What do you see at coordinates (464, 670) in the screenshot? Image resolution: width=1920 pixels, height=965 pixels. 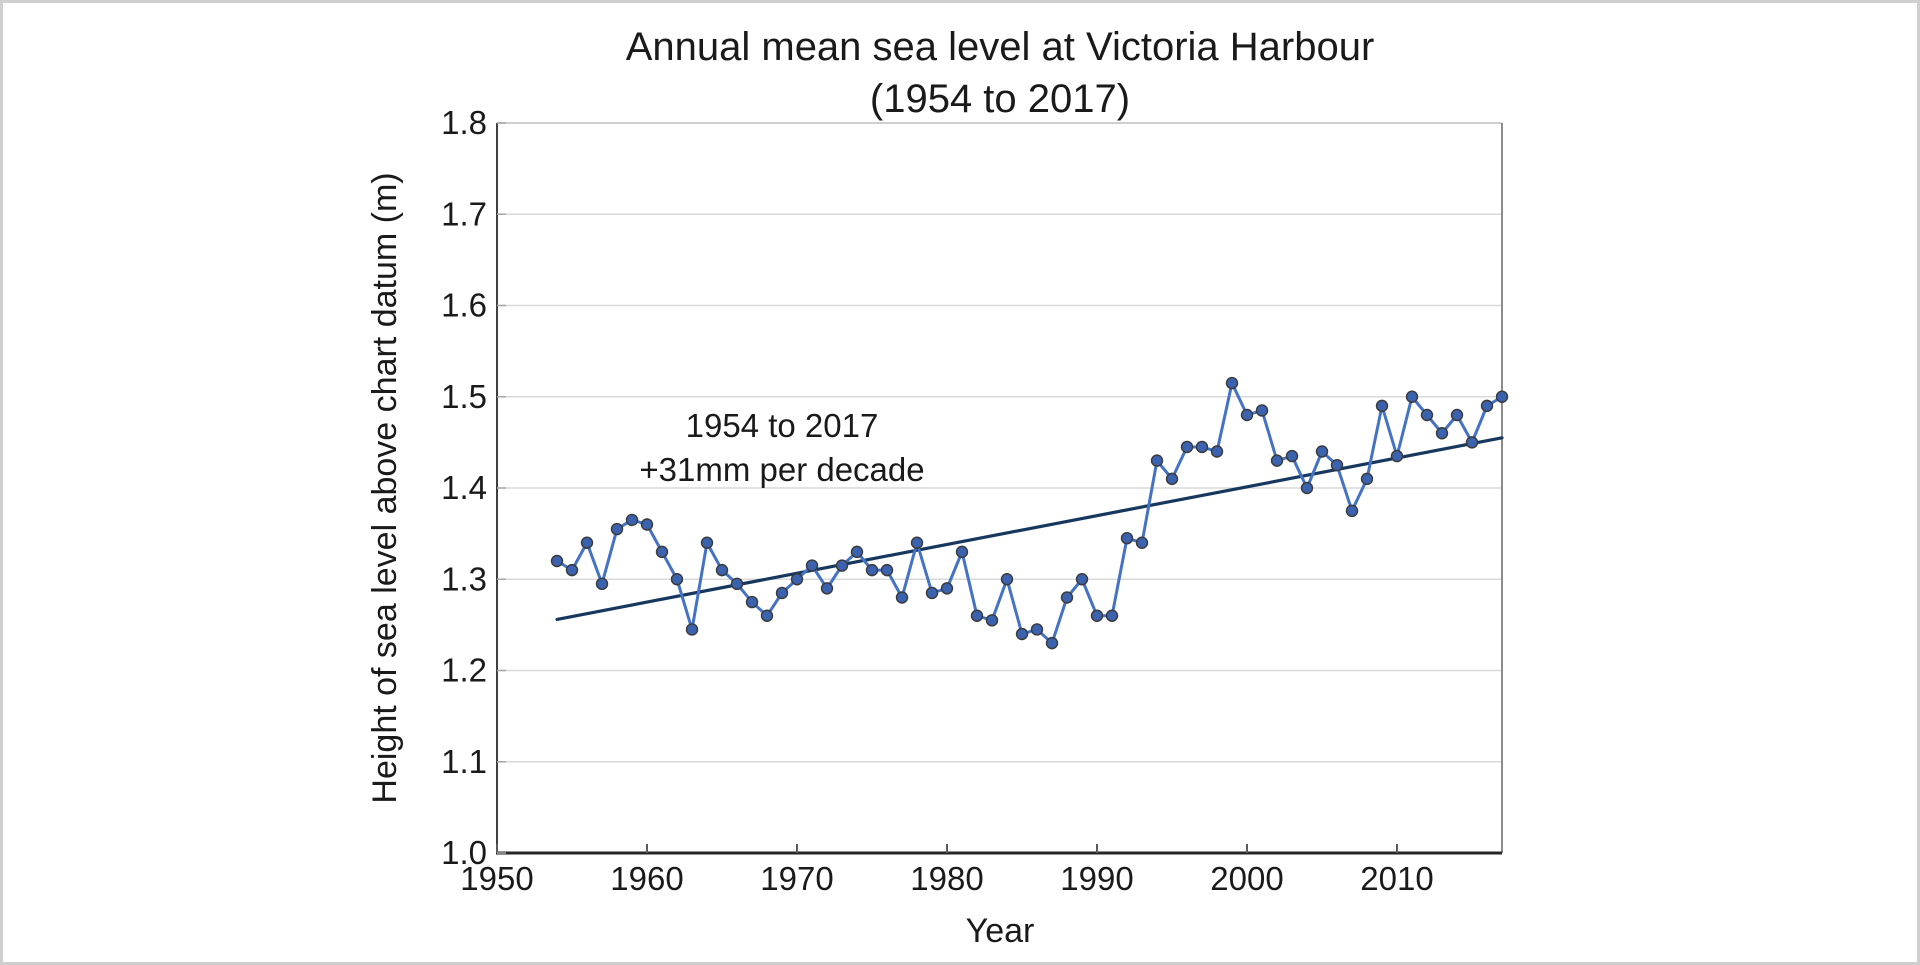 I see `y-tick-label: 1.2` at bounding box center [464, 670].